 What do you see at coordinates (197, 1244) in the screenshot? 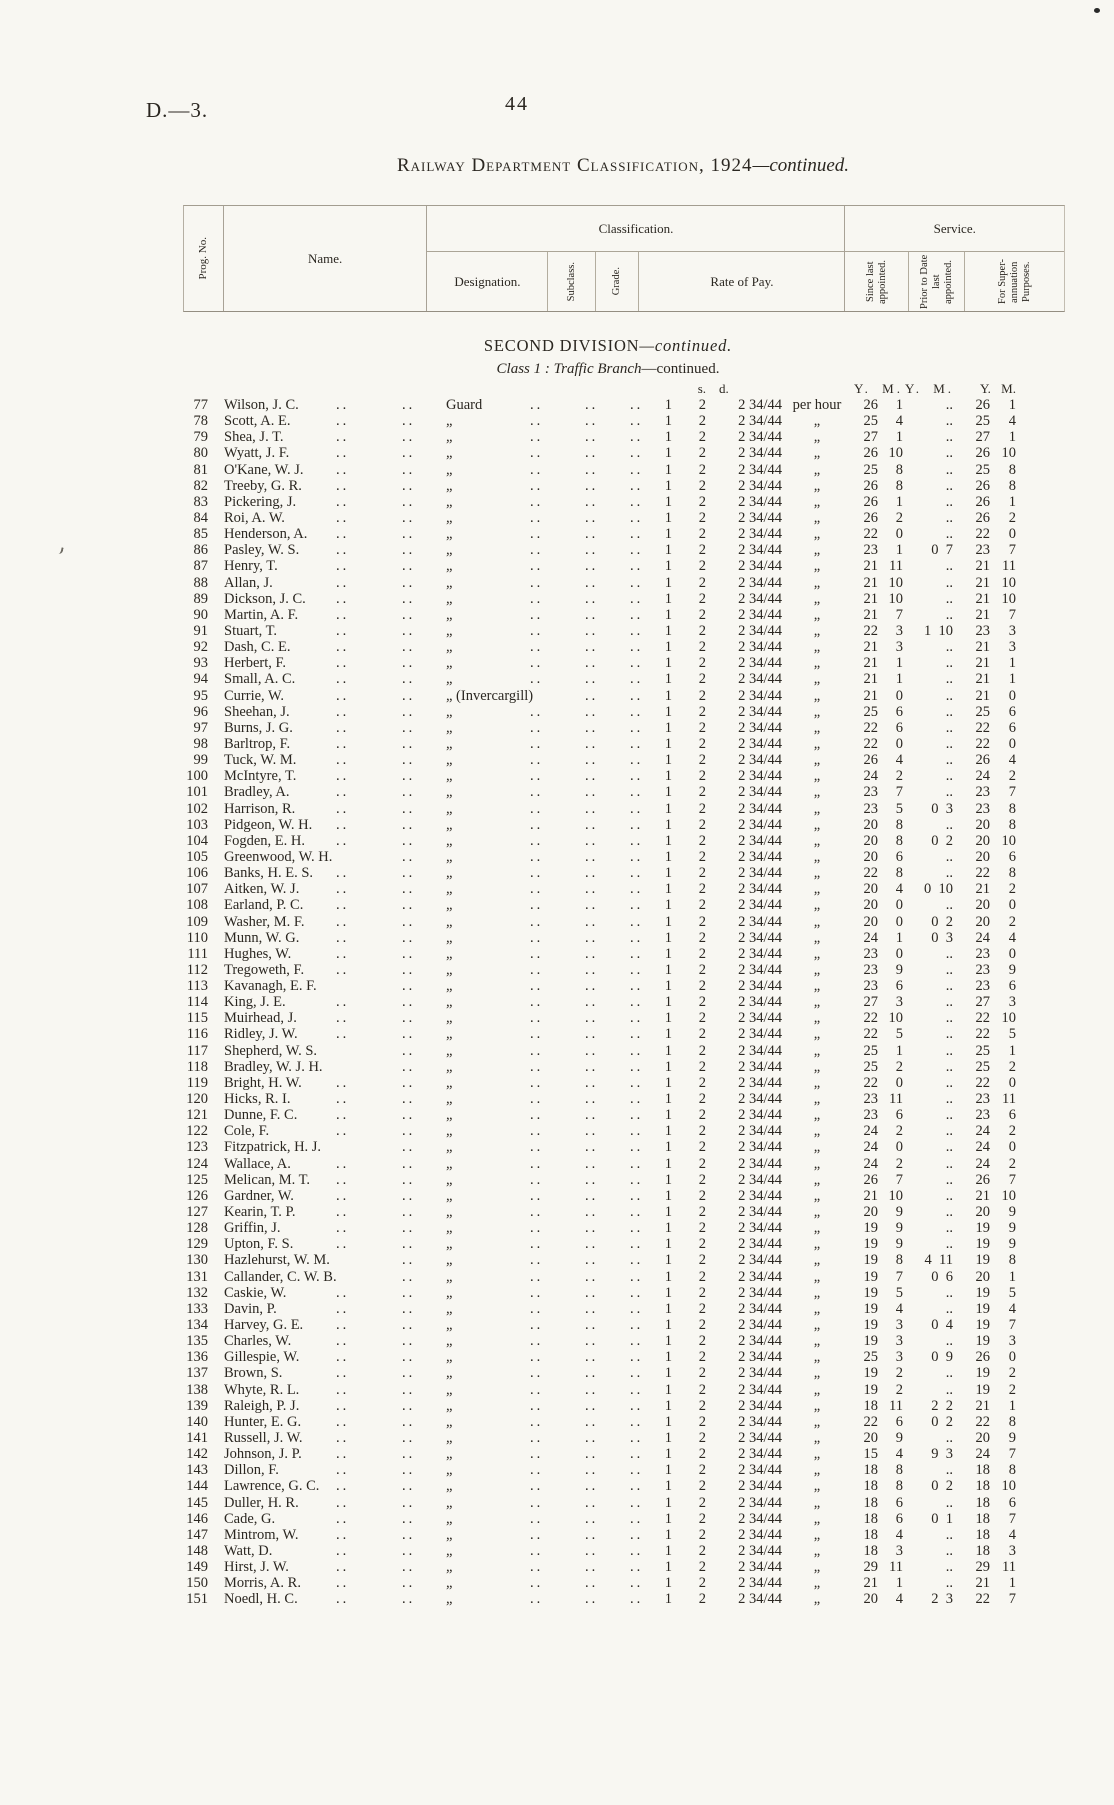
I see `prog-no-cell: 129` at bounding box center [197, 1244].